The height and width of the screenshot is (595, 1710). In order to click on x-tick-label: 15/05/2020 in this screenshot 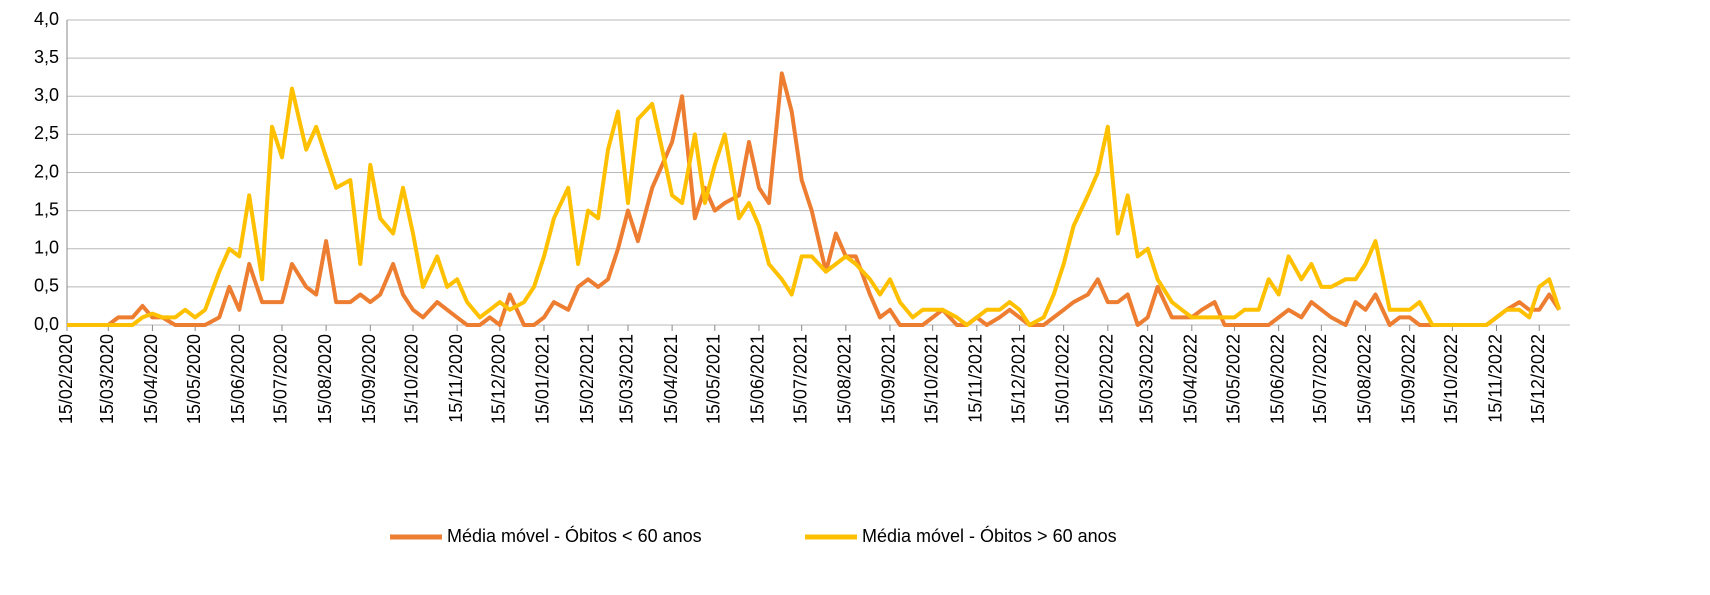, I will do `click(194, 379)`.